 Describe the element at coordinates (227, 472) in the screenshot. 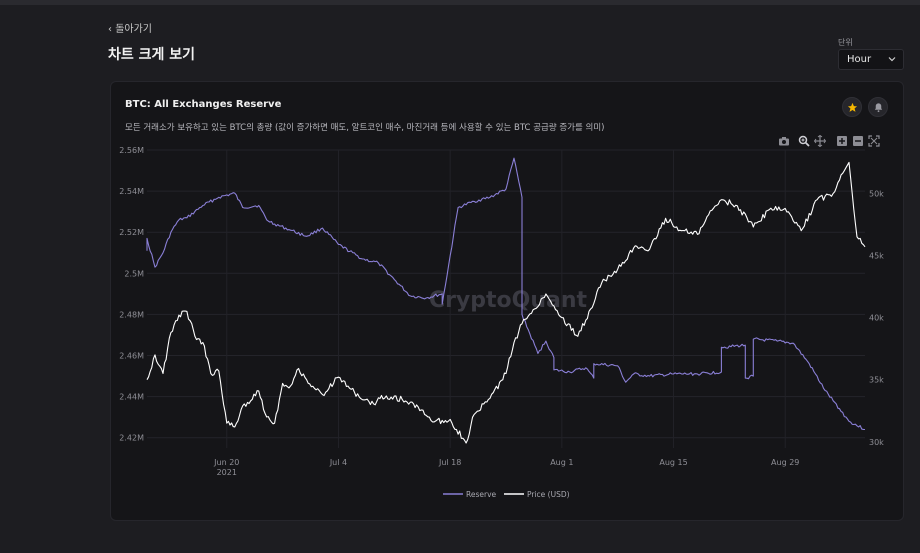

I see `x-tick-sublabel: 2021` at that location.